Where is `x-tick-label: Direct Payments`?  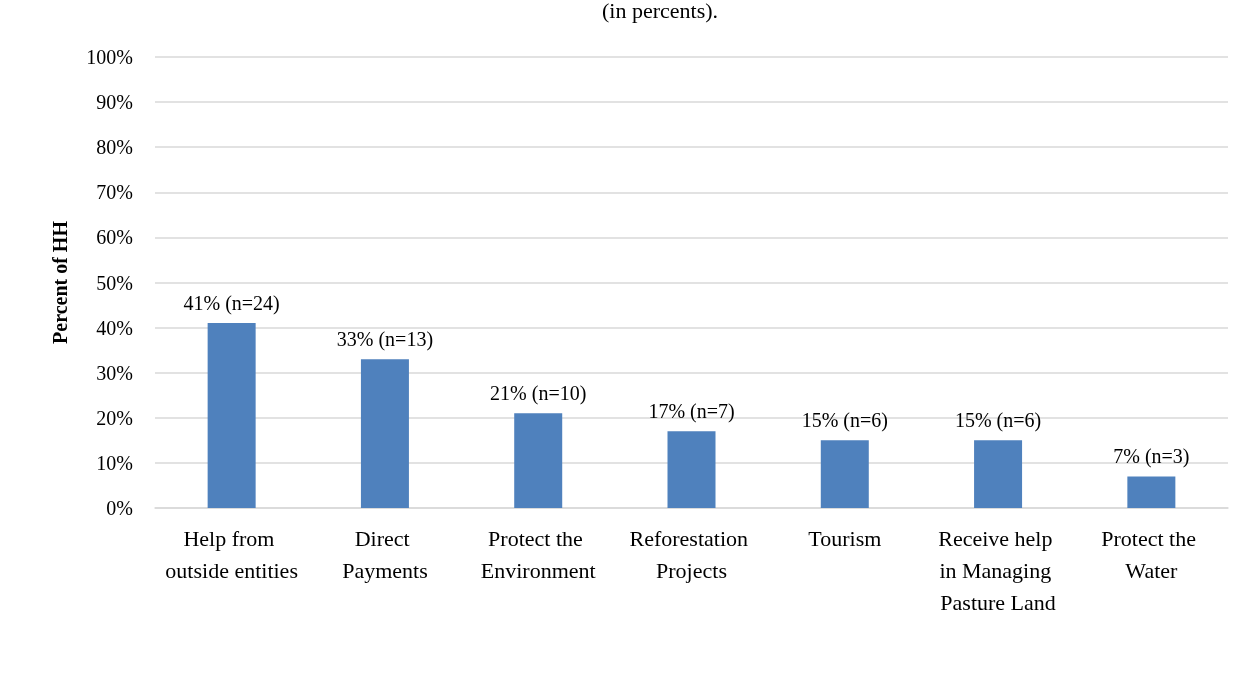 x-tick-label: Direct Payments is located at coordinates (385, 554).